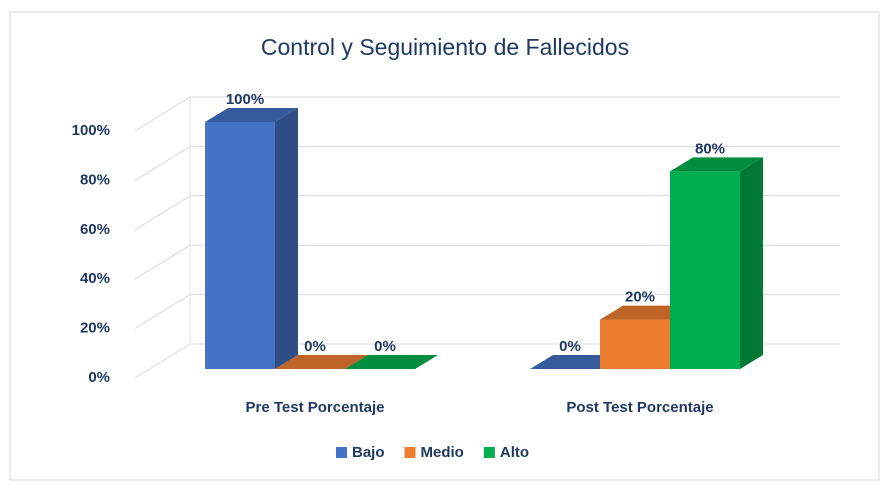 The height and width of the screenshot is (486, 890). I want to click on y-tick-label: 40%, so click(95, 278).